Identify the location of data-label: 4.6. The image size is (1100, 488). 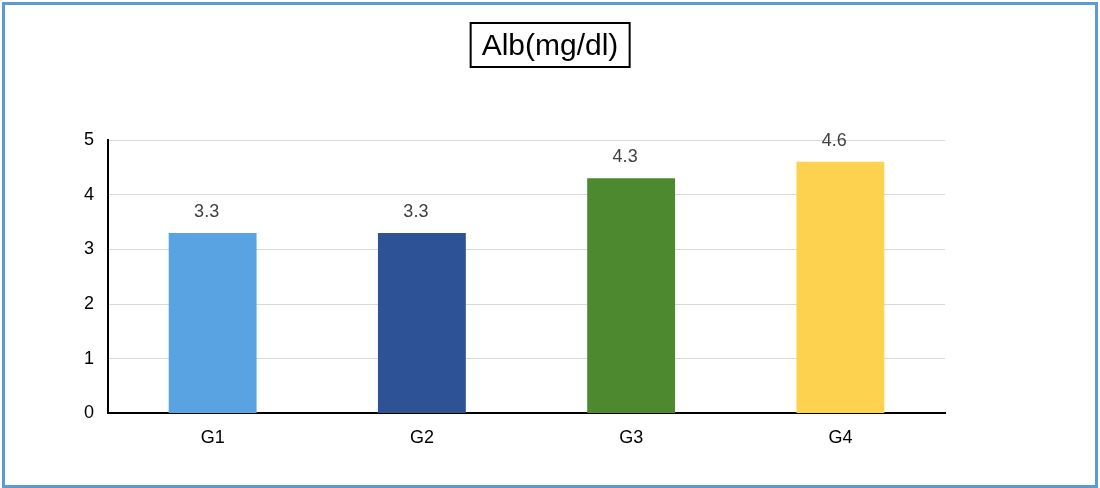
(834, 139).